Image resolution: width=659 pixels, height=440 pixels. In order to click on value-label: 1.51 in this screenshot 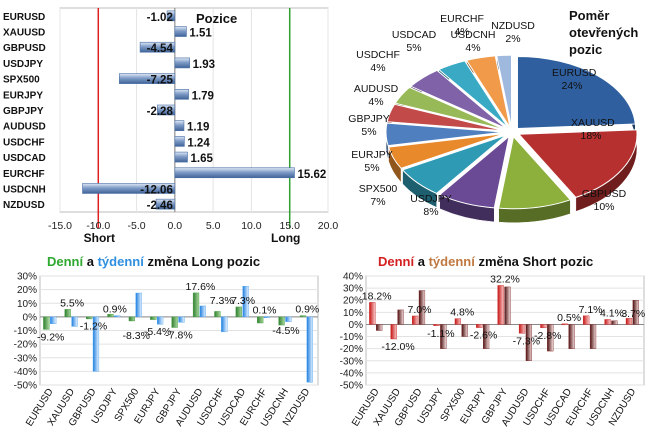, I will do `click(200, 34)`.